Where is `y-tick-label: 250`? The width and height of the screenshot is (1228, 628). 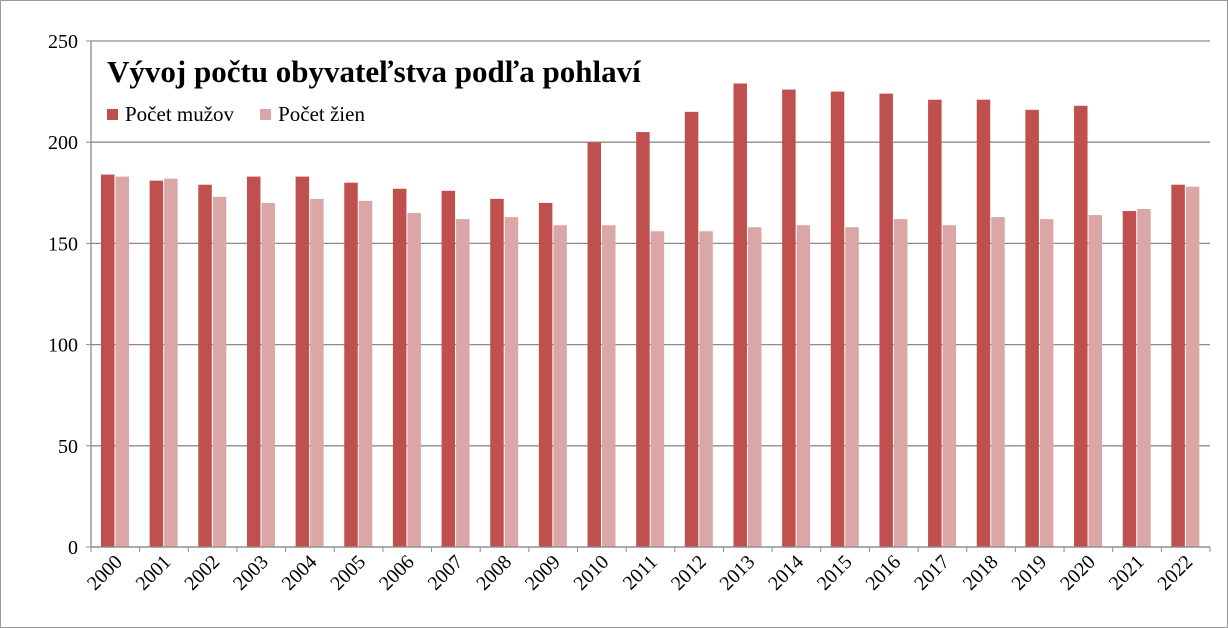
y-tick-label: 250 is located at coordinates (63, 42).